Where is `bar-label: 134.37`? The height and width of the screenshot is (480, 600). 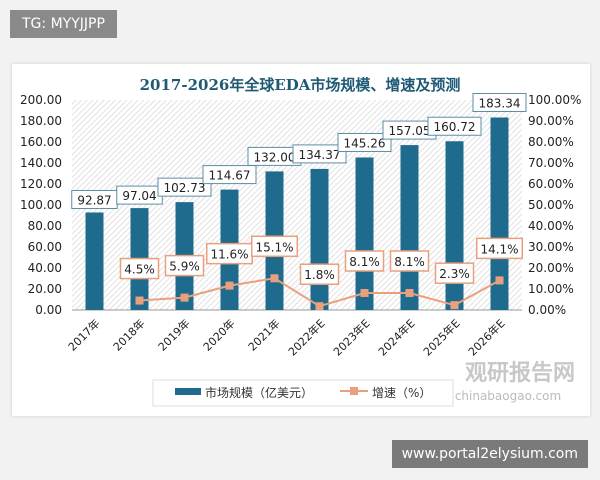
bar-label: 134.37 is located at coordinates (320, 155).